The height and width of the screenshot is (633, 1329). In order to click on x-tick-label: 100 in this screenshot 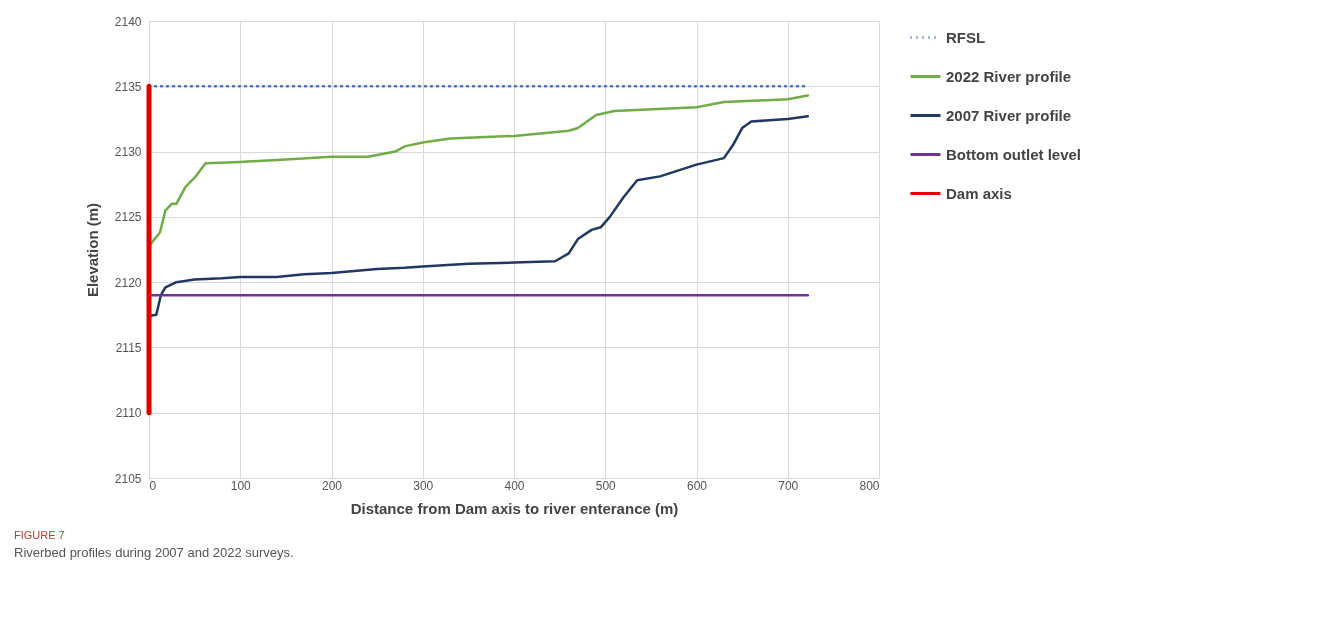, I will do `click(241, 485)`.